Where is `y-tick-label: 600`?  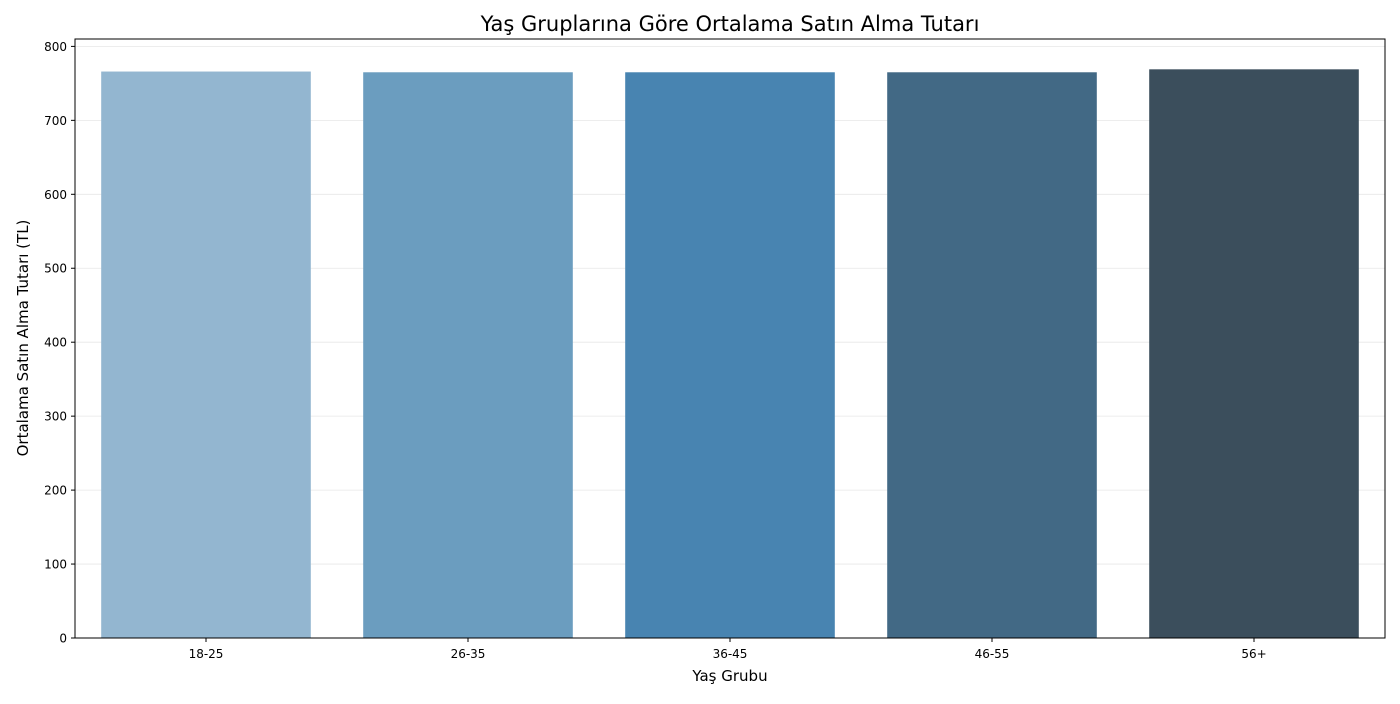 y-tick-label: 600 is located at coordinates (55, 195).